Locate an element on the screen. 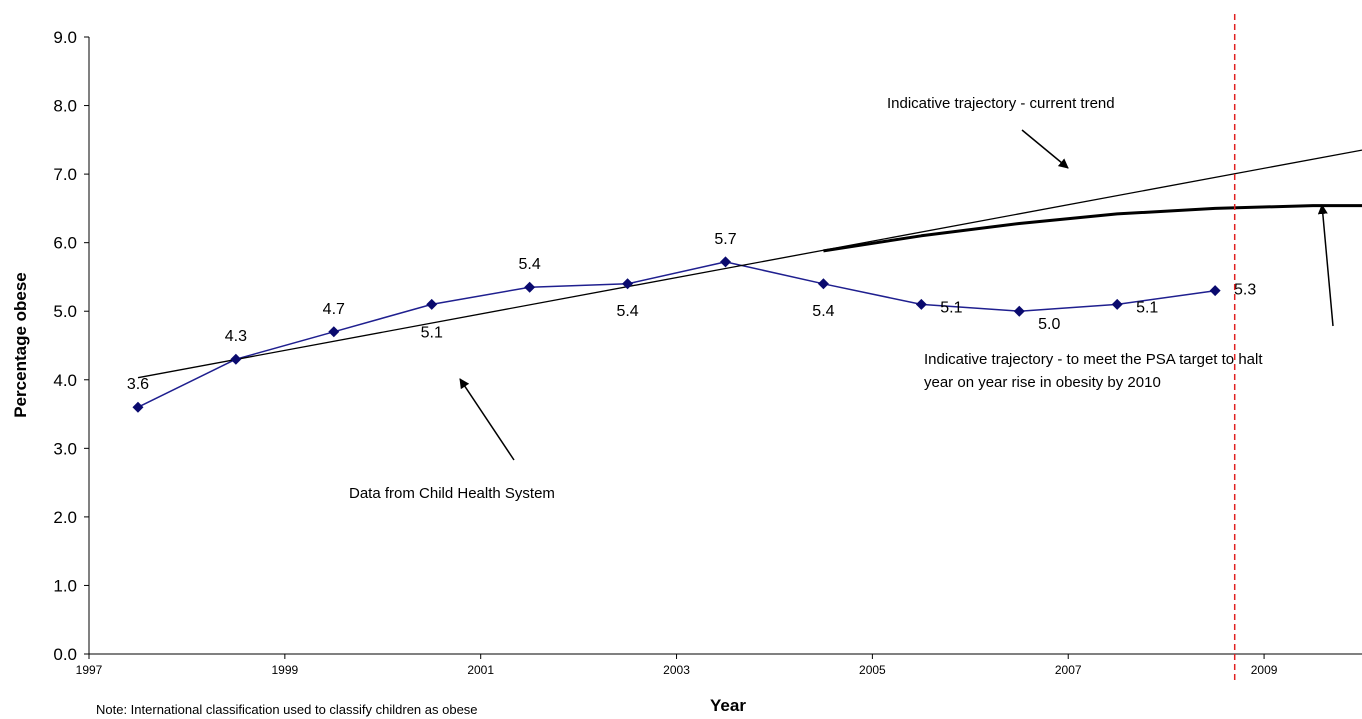  data-label: 4.7 is located at coordinates (334, 309).